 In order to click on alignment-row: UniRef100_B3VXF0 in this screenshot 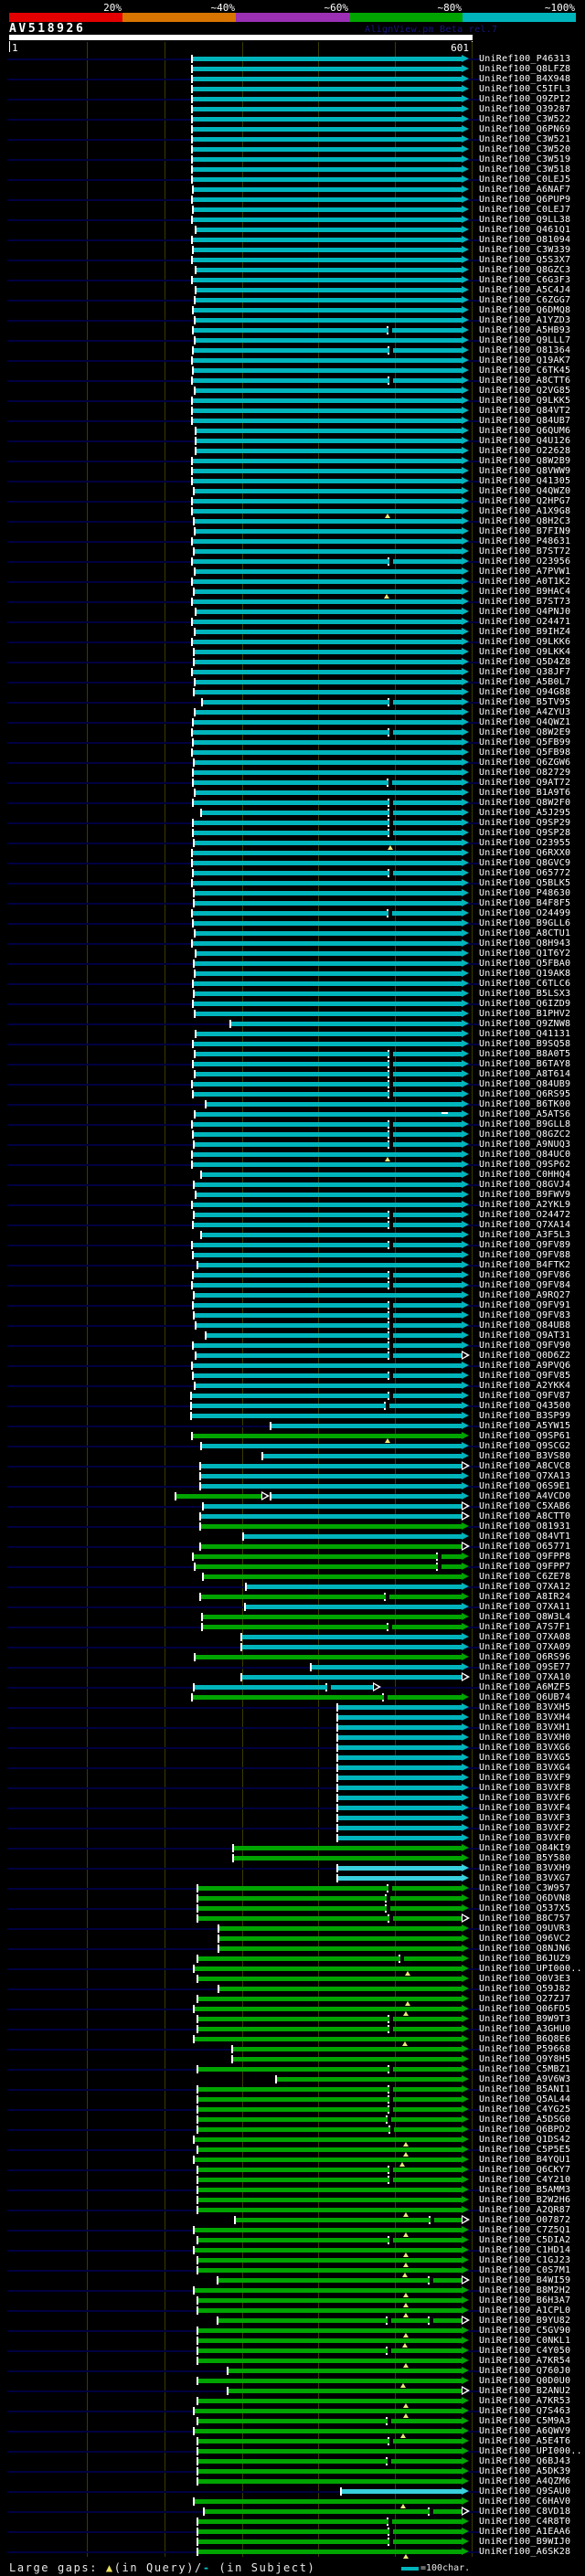, I will do `click(293, 1838)`.